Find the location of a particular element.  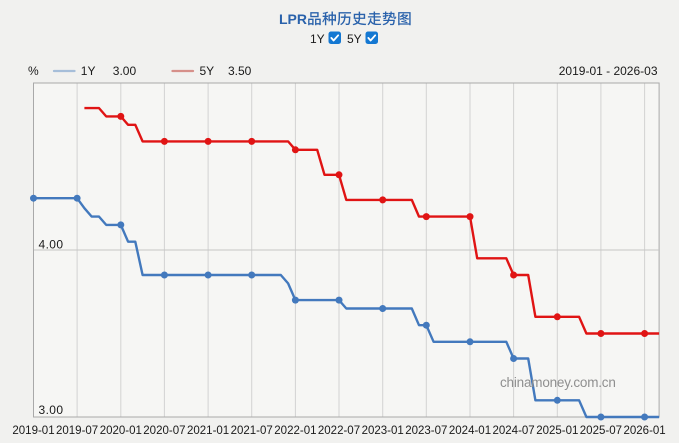

svg-text: 2019-07 is located at coordinates (77, 431).